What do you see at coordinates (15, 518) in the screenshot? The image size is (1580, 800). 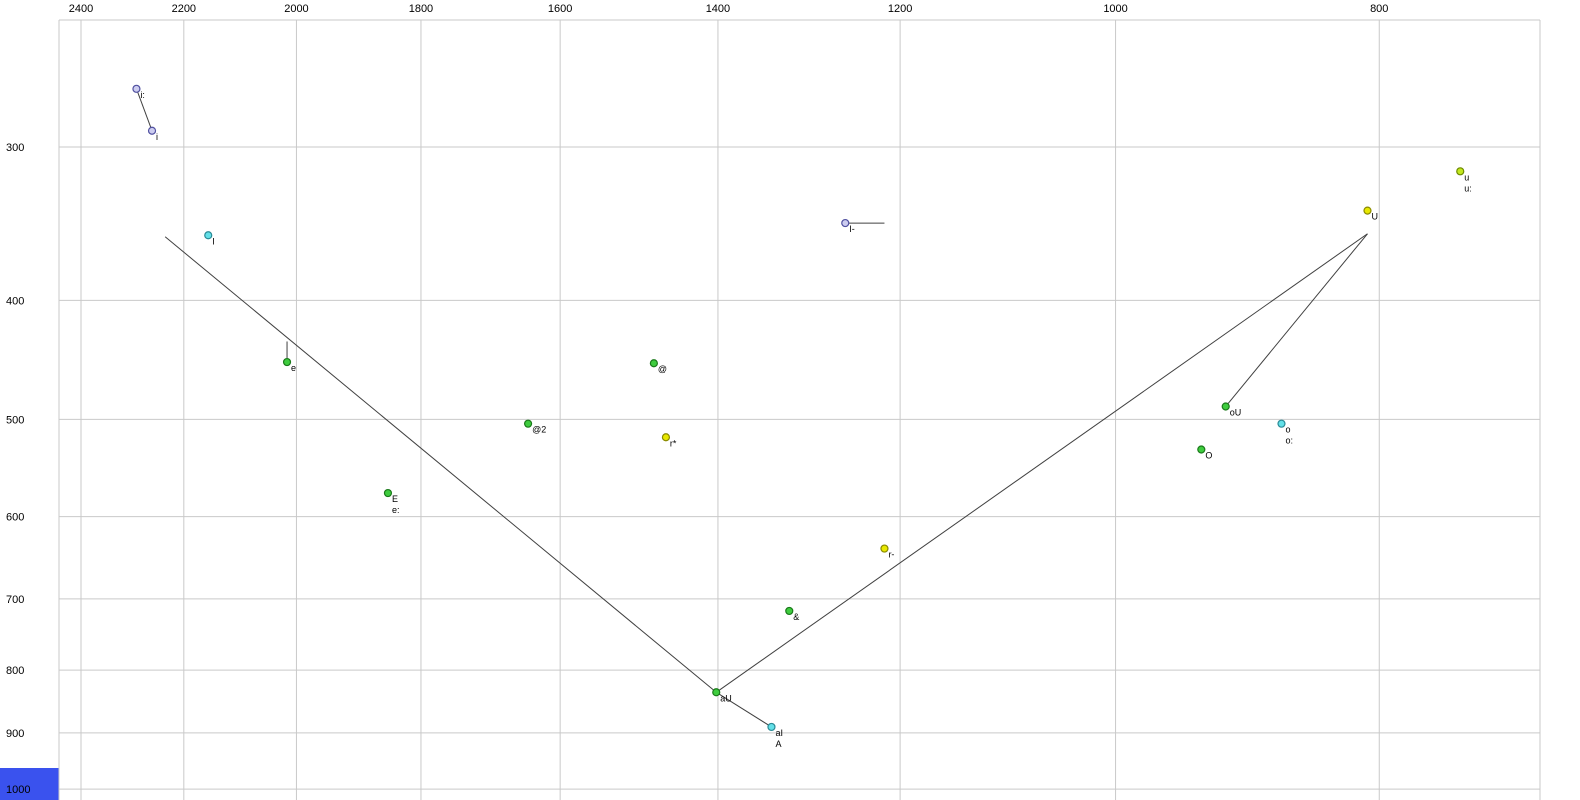 I see `y-tick-label: 600` at bounding box center [15, 518].